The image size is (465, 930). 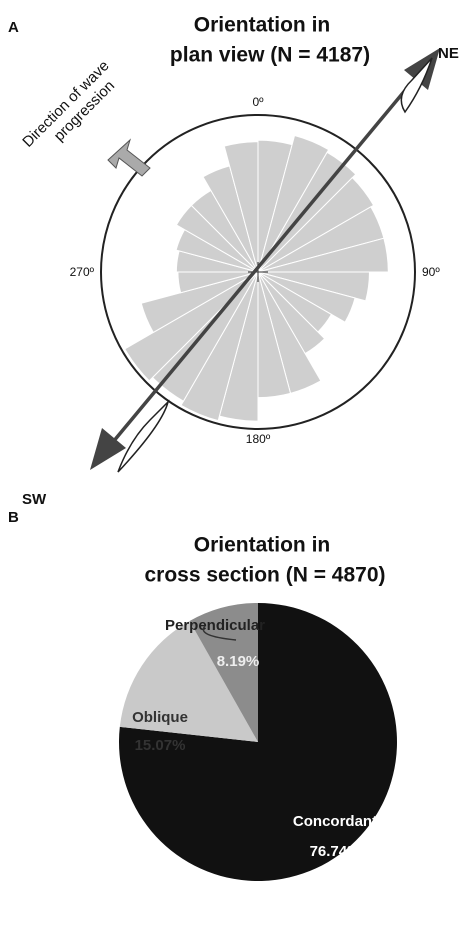 What do you see at coordinates (270, 55) in the screenshot?
I see `chart-title: plan view (N = 4187)` at bounding box center [270, 55].